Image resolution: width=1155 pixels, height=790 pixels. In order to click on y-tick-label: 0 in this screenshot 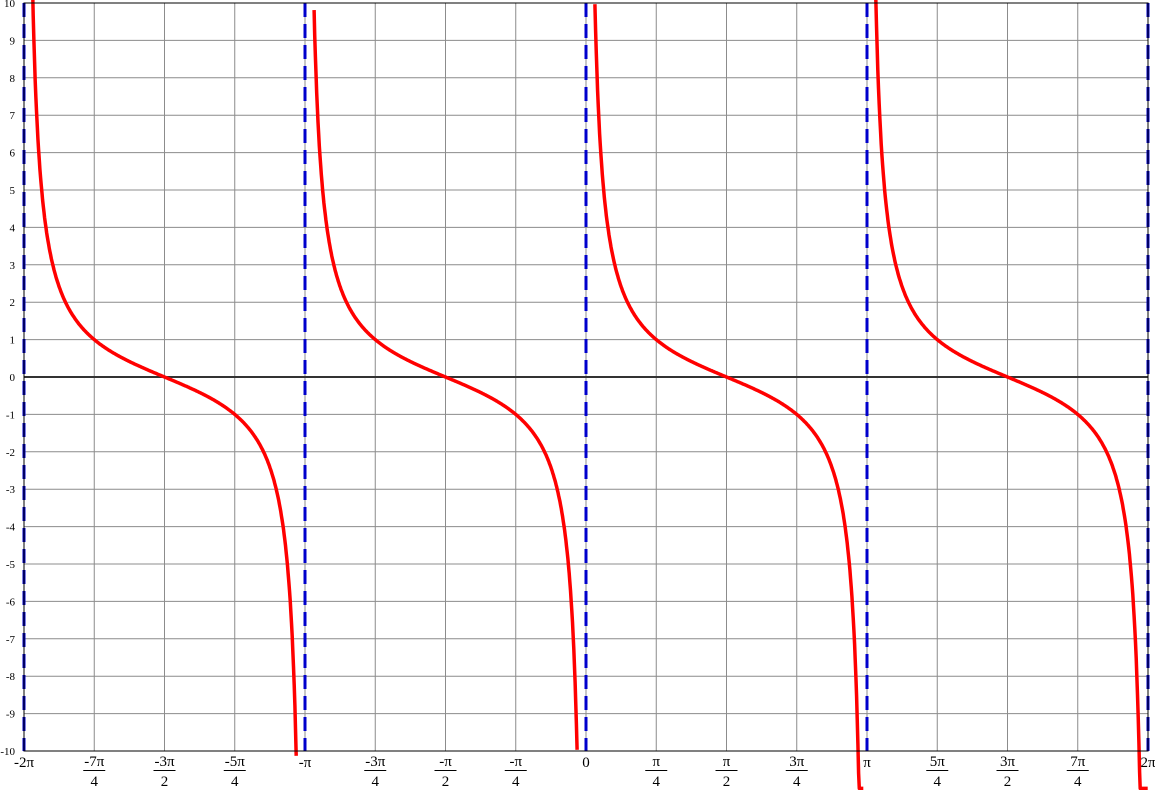, I will do `click(13, 378)`.